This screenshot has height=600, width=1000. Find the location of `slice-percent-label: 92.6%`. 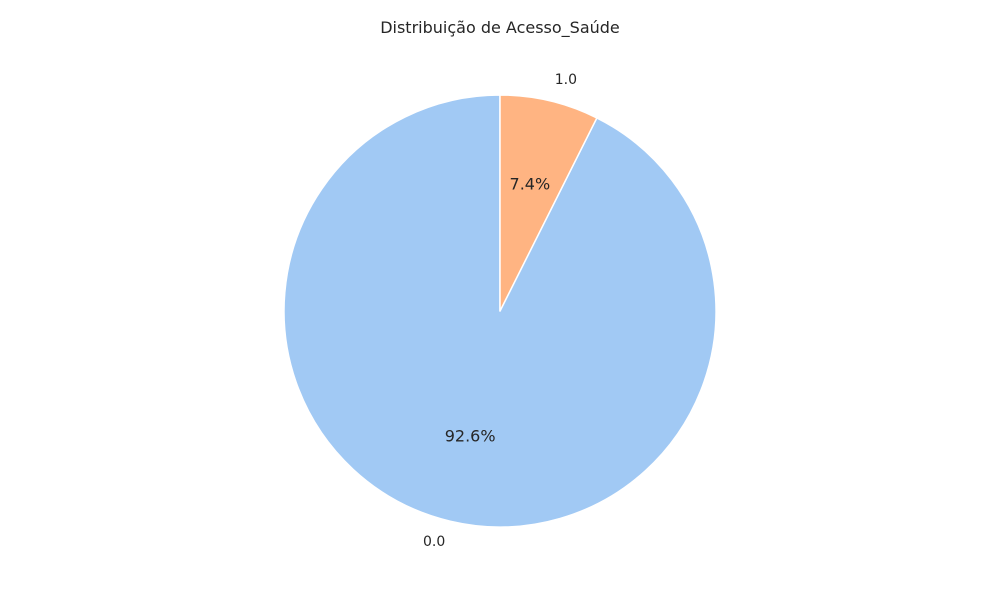

slice-percent-label: 92.6% is located at coordinates (470, 436).